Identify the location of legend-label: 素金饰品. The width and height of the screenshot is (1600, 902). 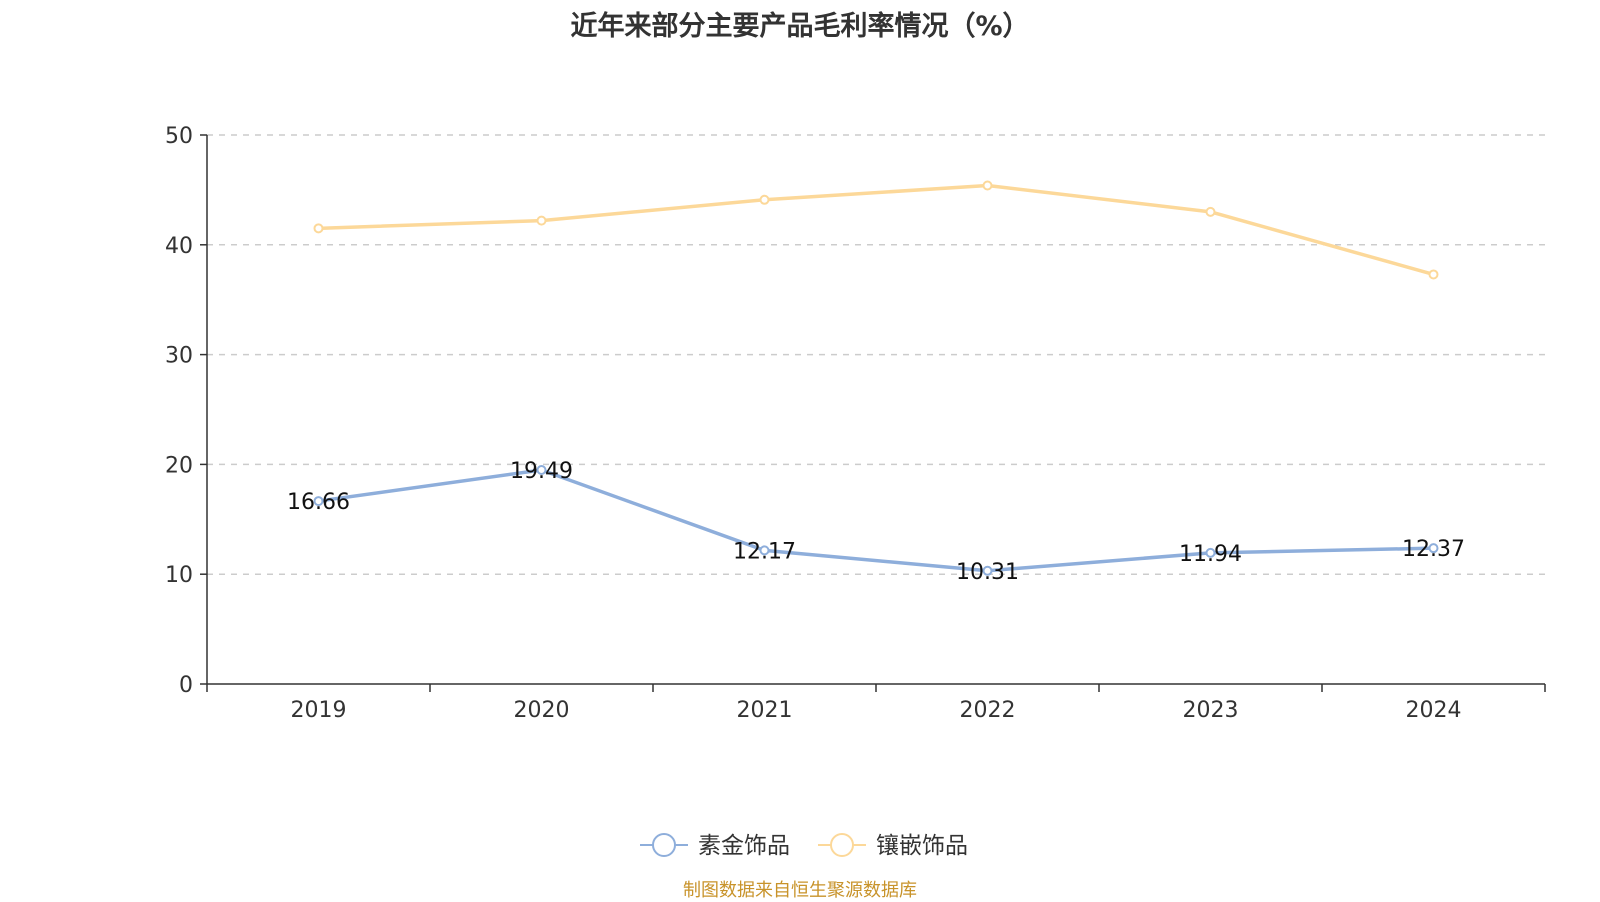
(744, 846).